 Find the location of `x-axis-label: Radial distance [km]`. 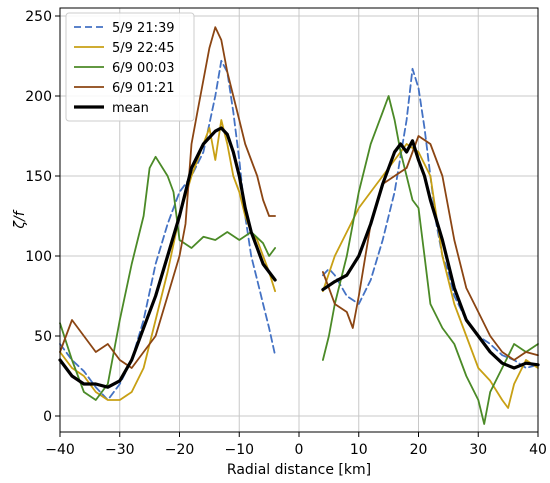

x-axis-label: Radial distance [km] is located at coordinates (299, 470).